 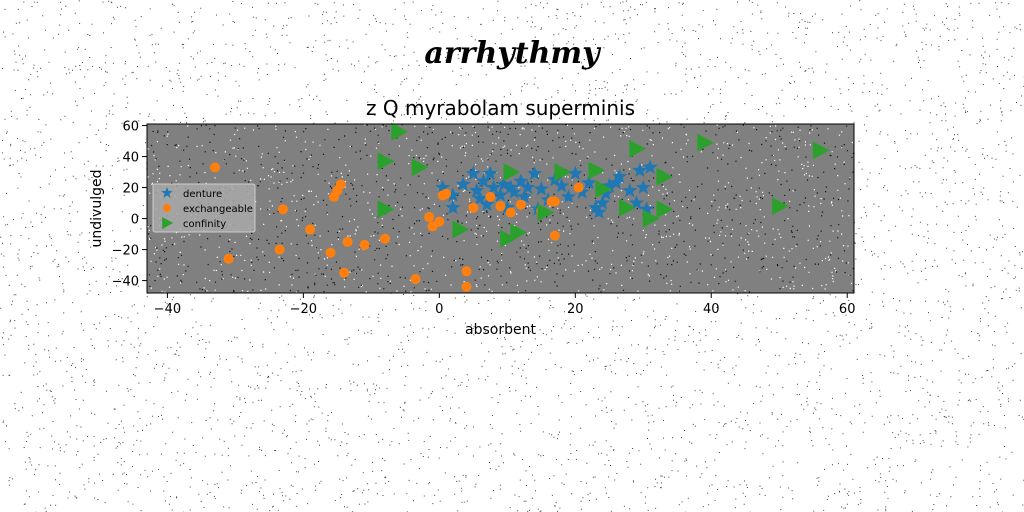 What do you see at coordinates (125, 282) in the screenshot?
I see `y-tick-label: −40` at bounding box center [125, 282].